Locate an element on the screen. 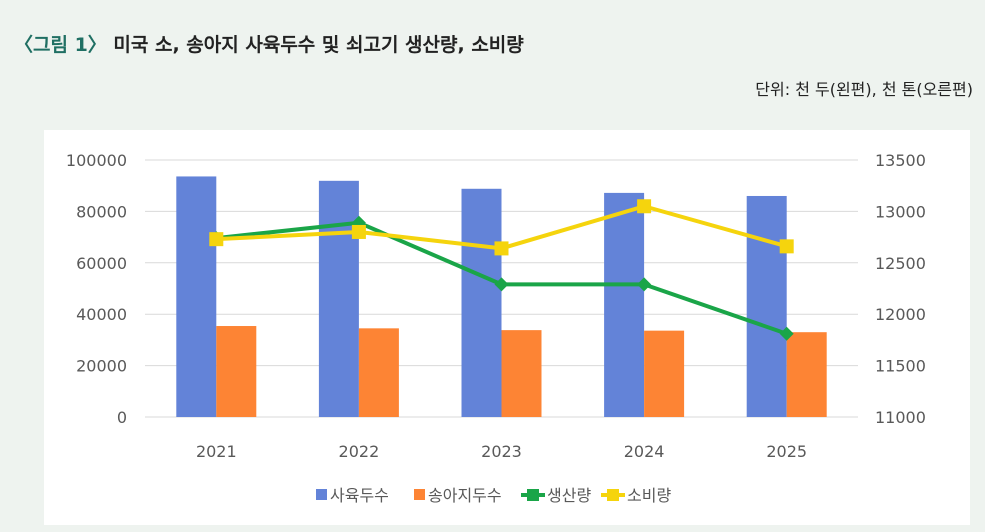 This screenshot has width=985, height=532. legend-production-marker is located at coordinates (533, 495).